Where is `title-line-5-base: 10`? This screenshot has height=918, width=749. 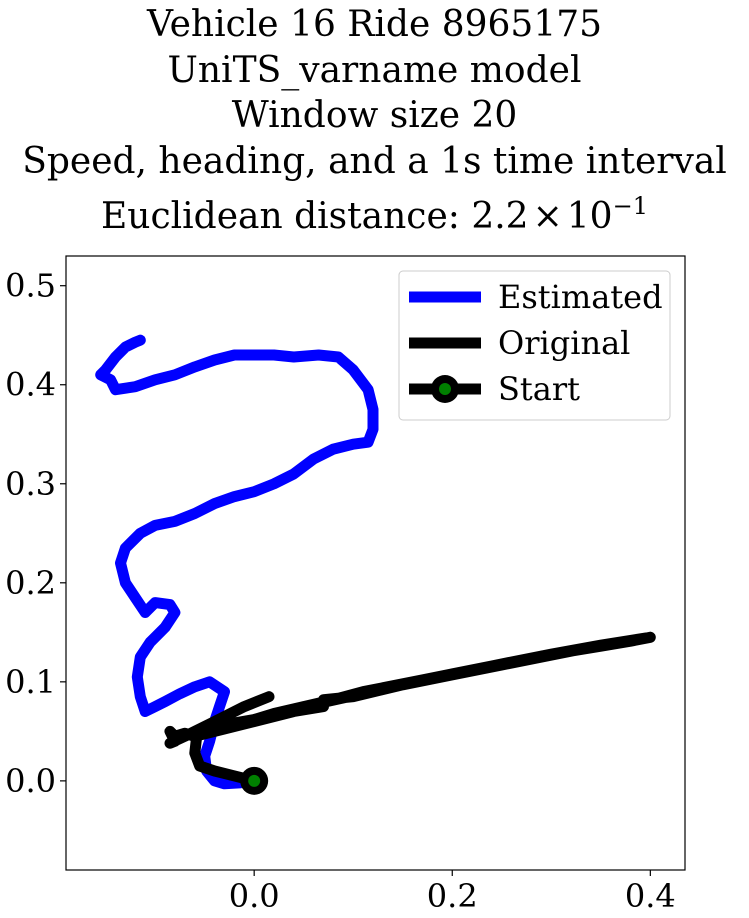 title-line-5-base: 10 is located at coordinates (589, 216).